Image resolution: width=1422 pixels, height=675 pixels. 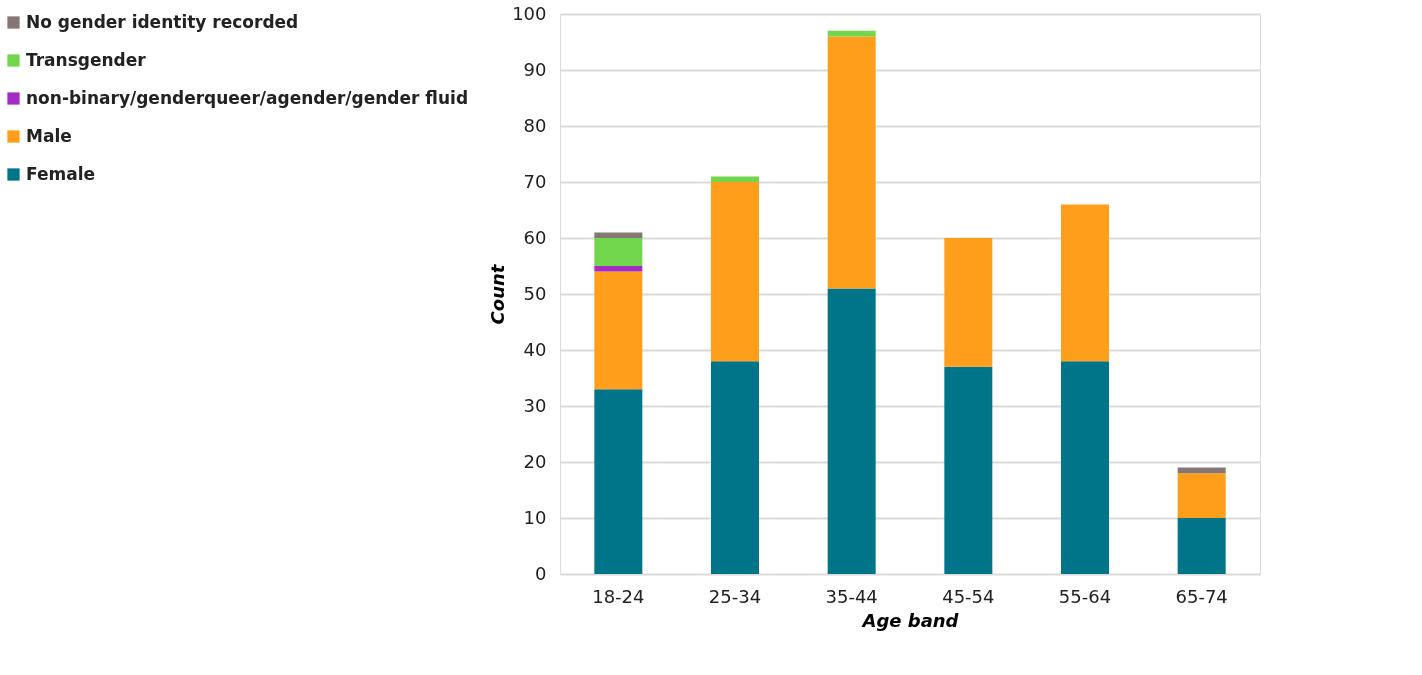 I want to click on x-tick-label: 45-54, so click(x=968, y=596).